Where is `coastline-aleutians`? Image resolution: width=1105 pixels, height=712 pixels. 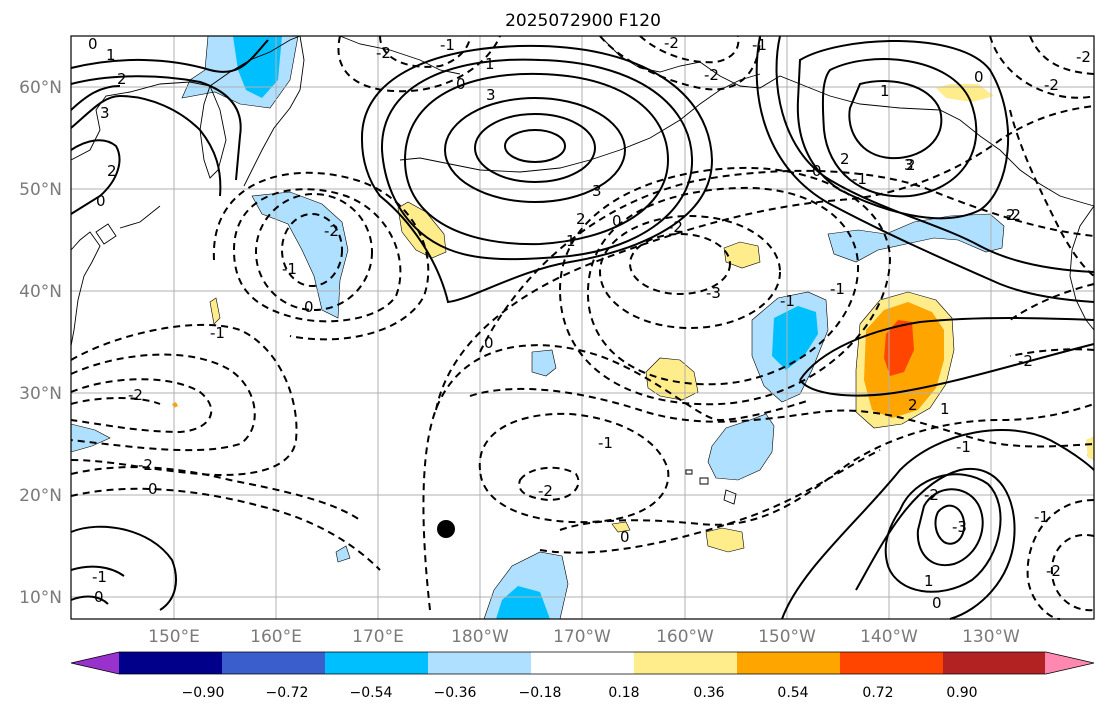 coastline-aleutians is located at coordinates (580, 123).